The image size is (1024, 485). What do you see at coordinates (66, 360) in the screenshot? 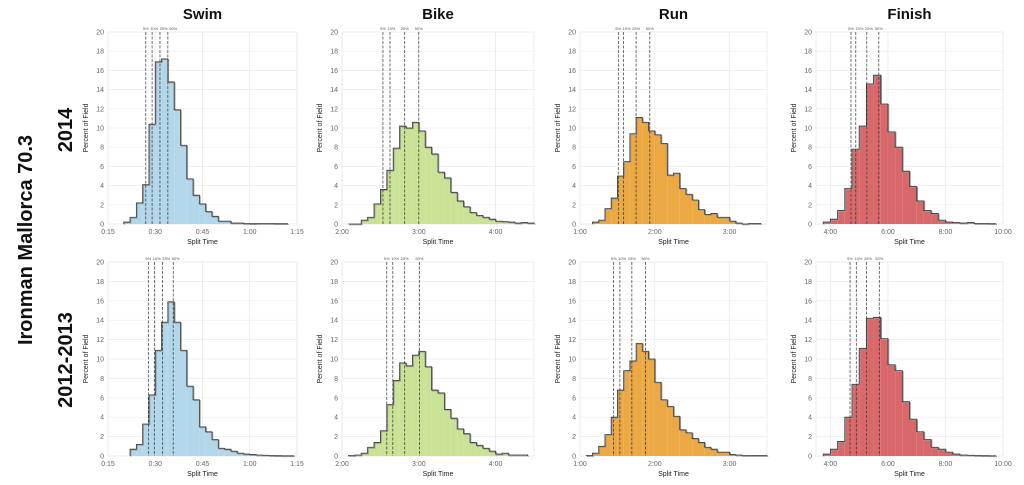
I see `row-label-2012-2013: 2012-2013` at bounding box center [66, 360].